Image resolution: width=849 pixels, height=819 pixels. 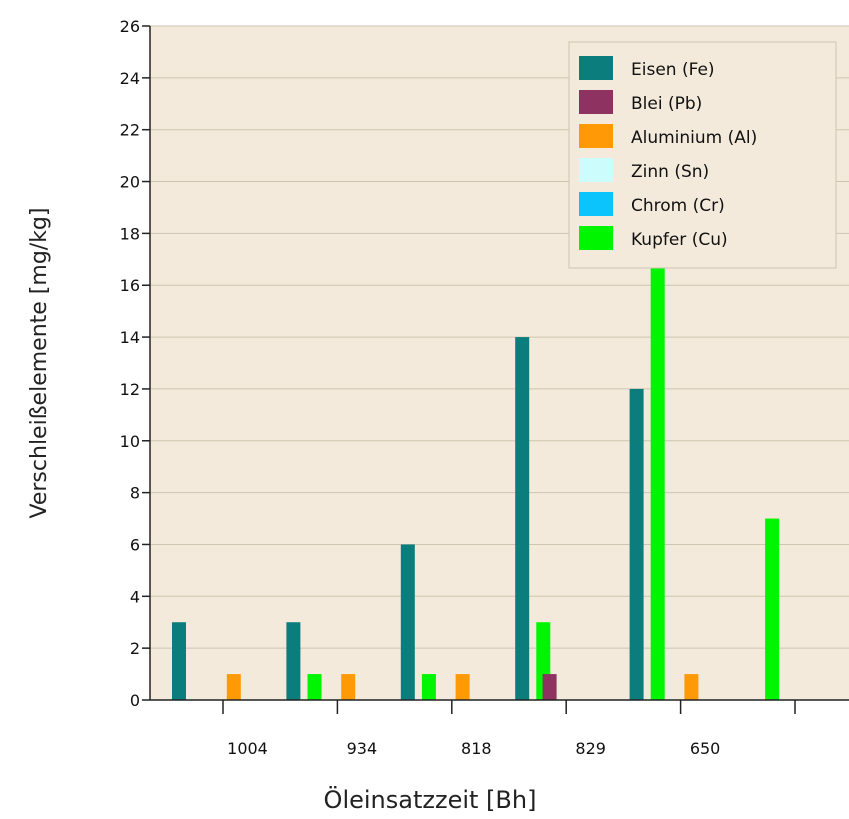 I want to click on y-axis-label: Verschleißelemente [mg/kg], so click(x=39, y=363).